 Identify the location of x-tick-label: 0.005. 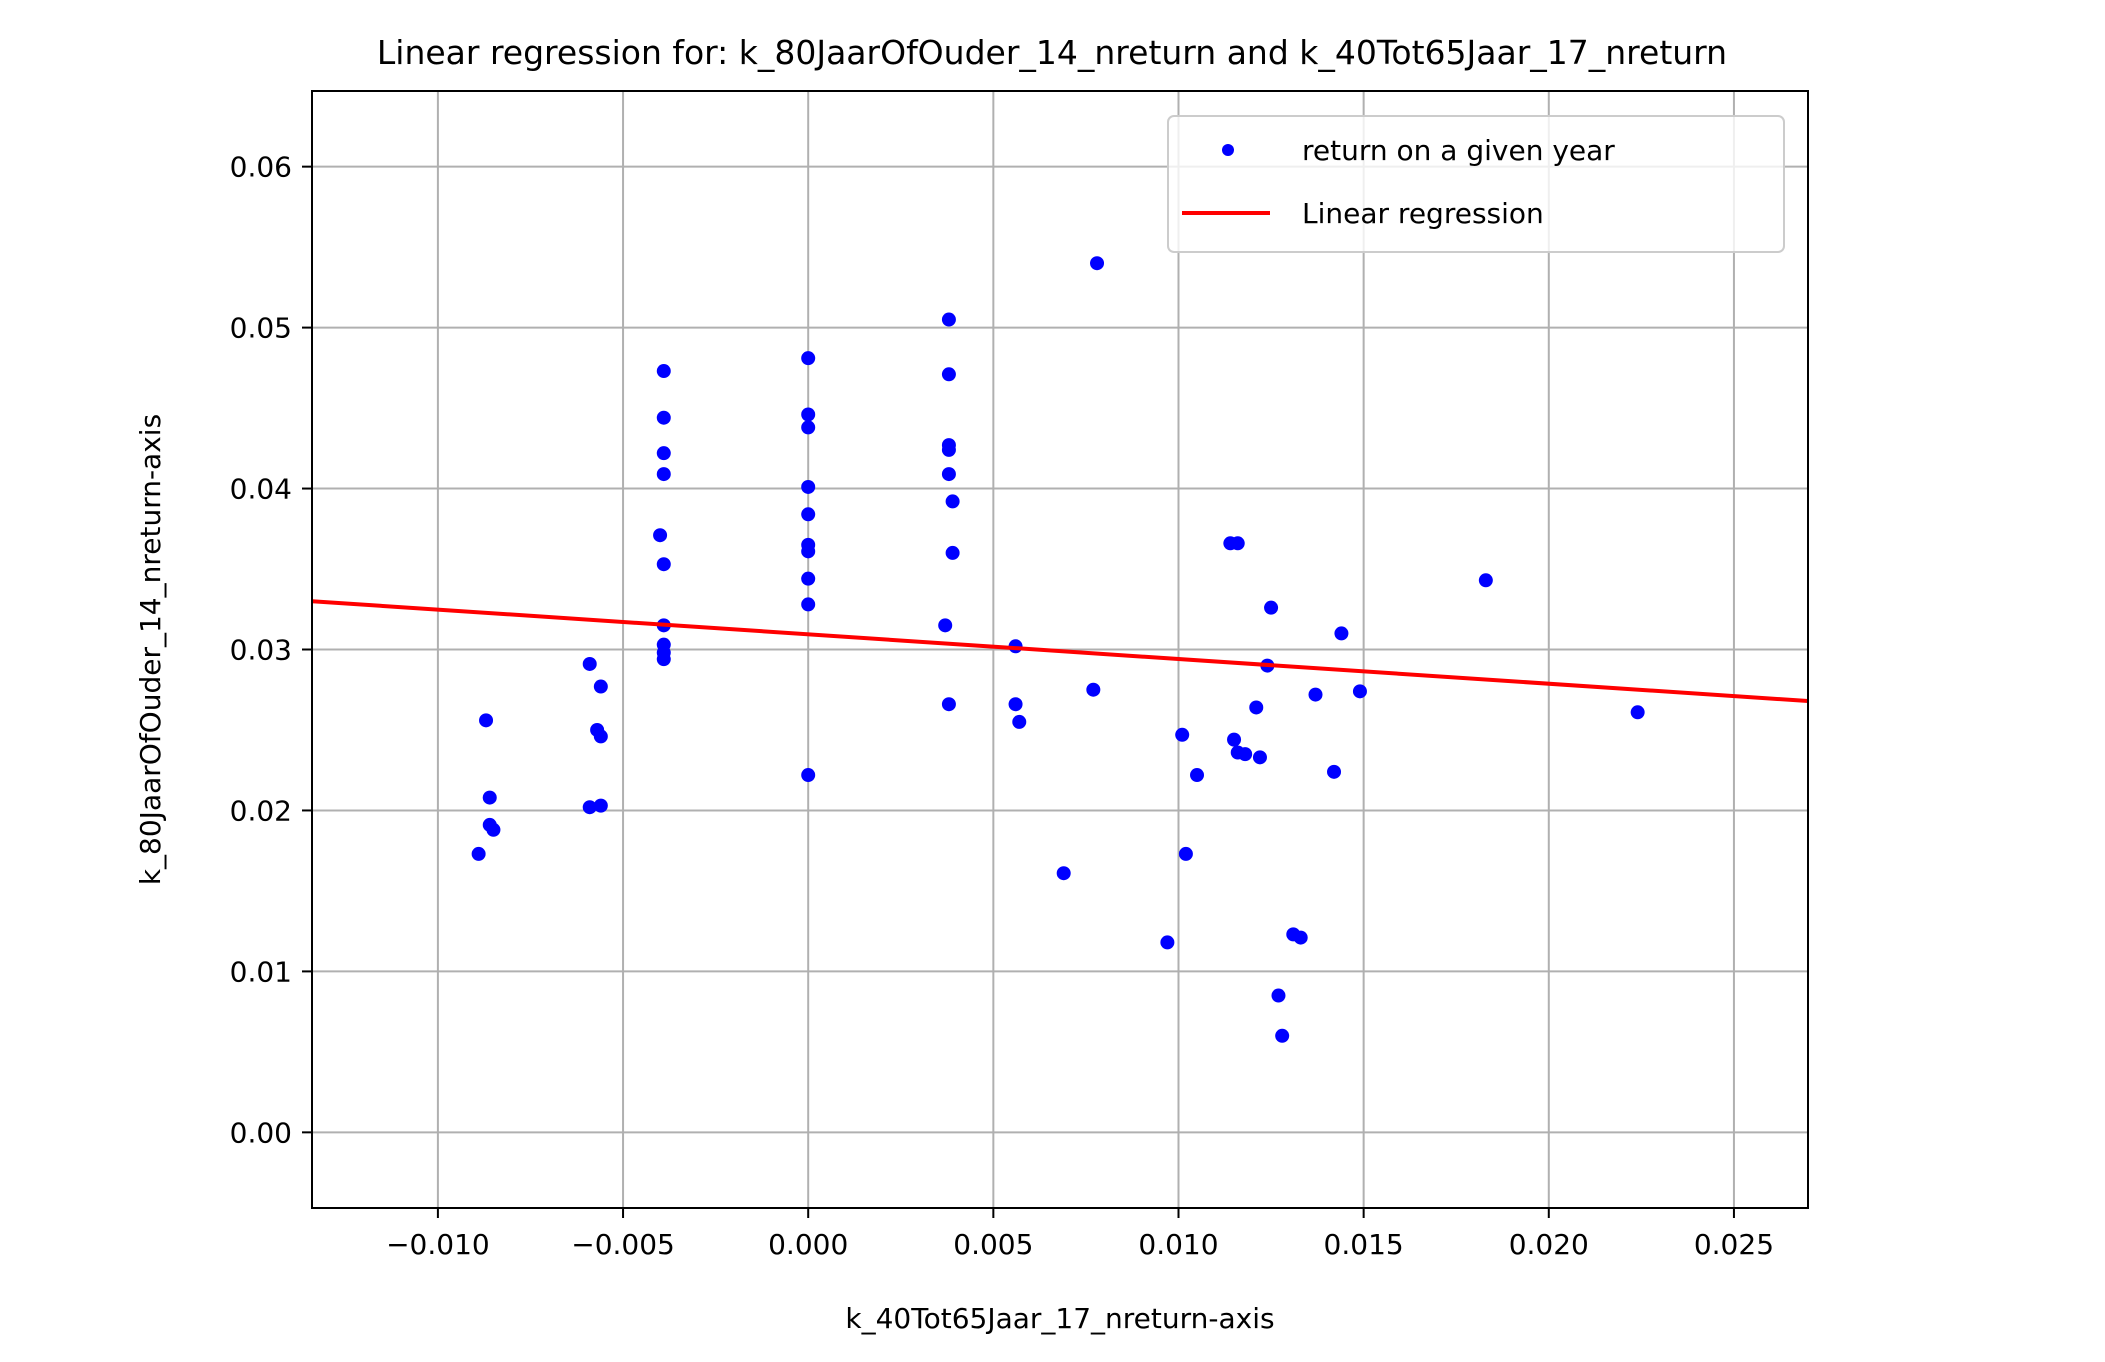
(993, 1244).